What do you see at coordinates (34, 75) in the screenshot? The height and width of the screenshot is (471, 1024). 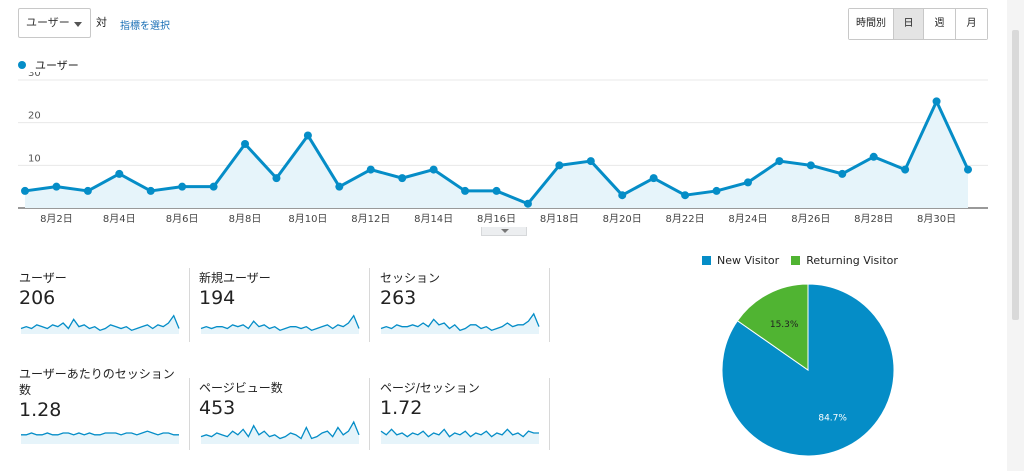 I see `y-tick-label: 30` at bounding box center [34, 75].